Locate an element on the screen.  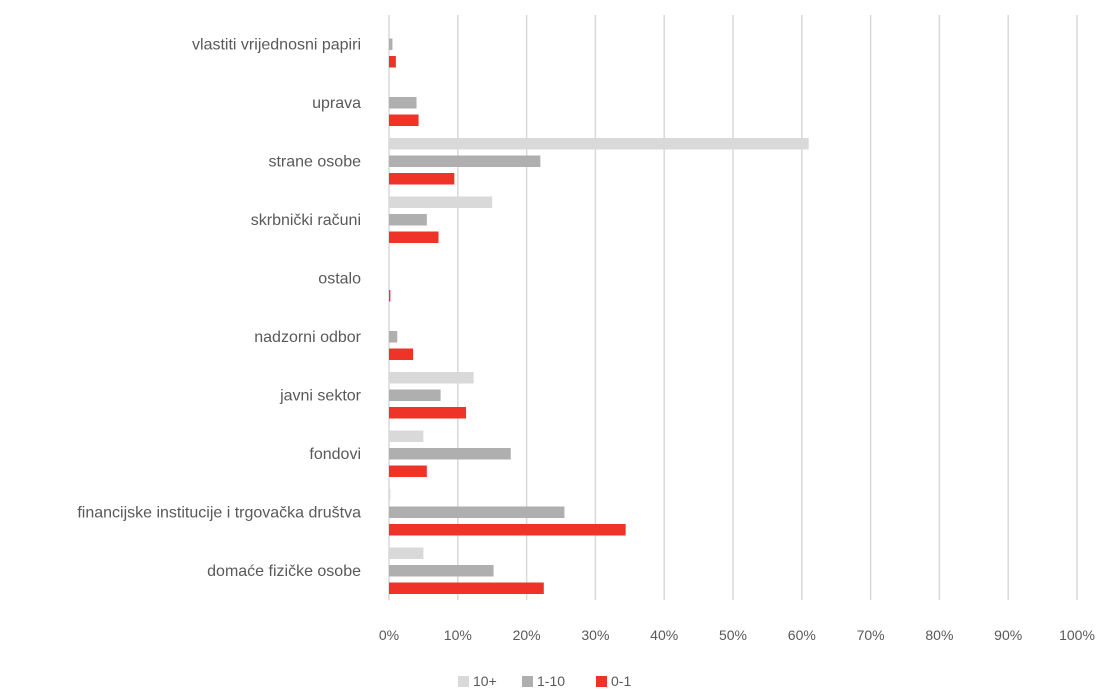
category-label: skrbnički računi is located at coordinates (306, 220).